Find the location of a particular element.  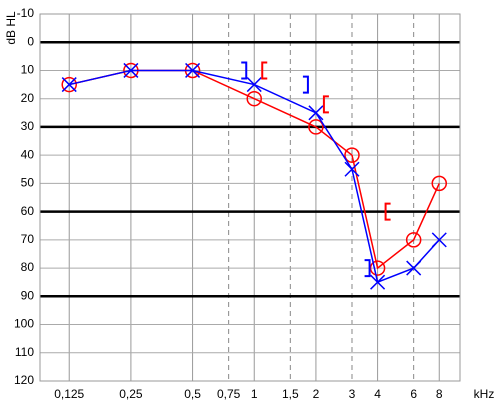

y-tick-label: 90 is located at coordinates (28, 295).